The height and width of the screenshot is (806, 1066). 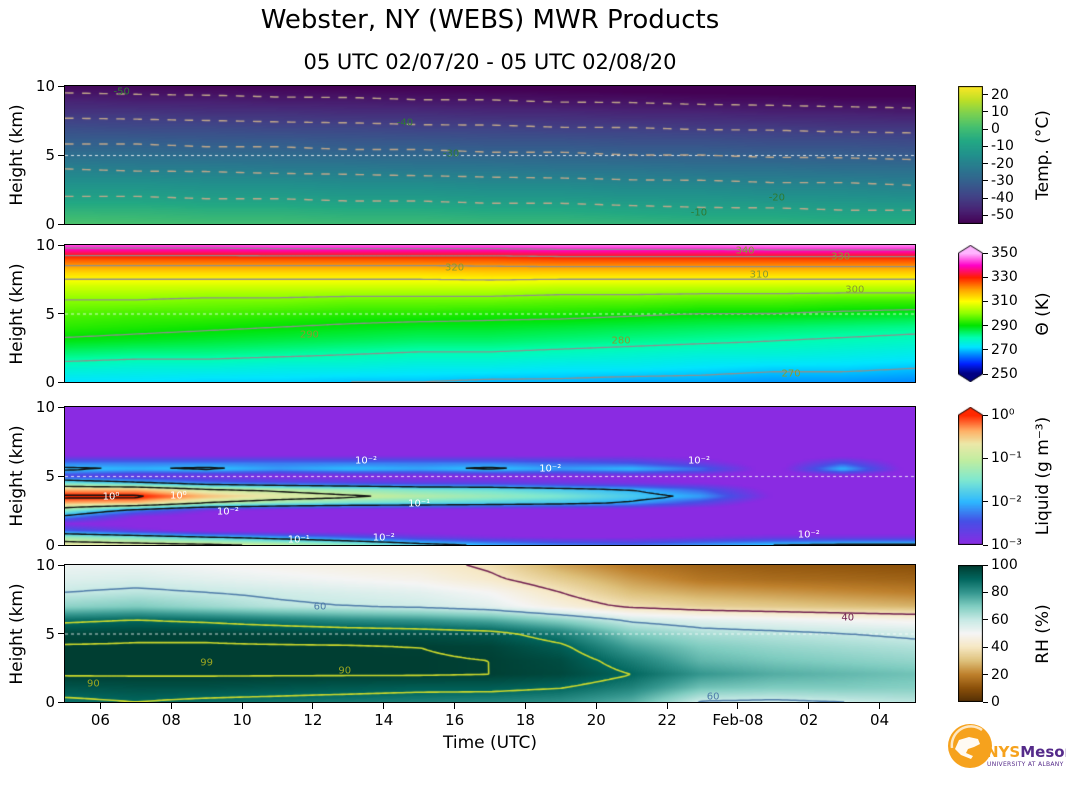 I want to click on rh-colorbar-canvas, so click(x=970, y=633).